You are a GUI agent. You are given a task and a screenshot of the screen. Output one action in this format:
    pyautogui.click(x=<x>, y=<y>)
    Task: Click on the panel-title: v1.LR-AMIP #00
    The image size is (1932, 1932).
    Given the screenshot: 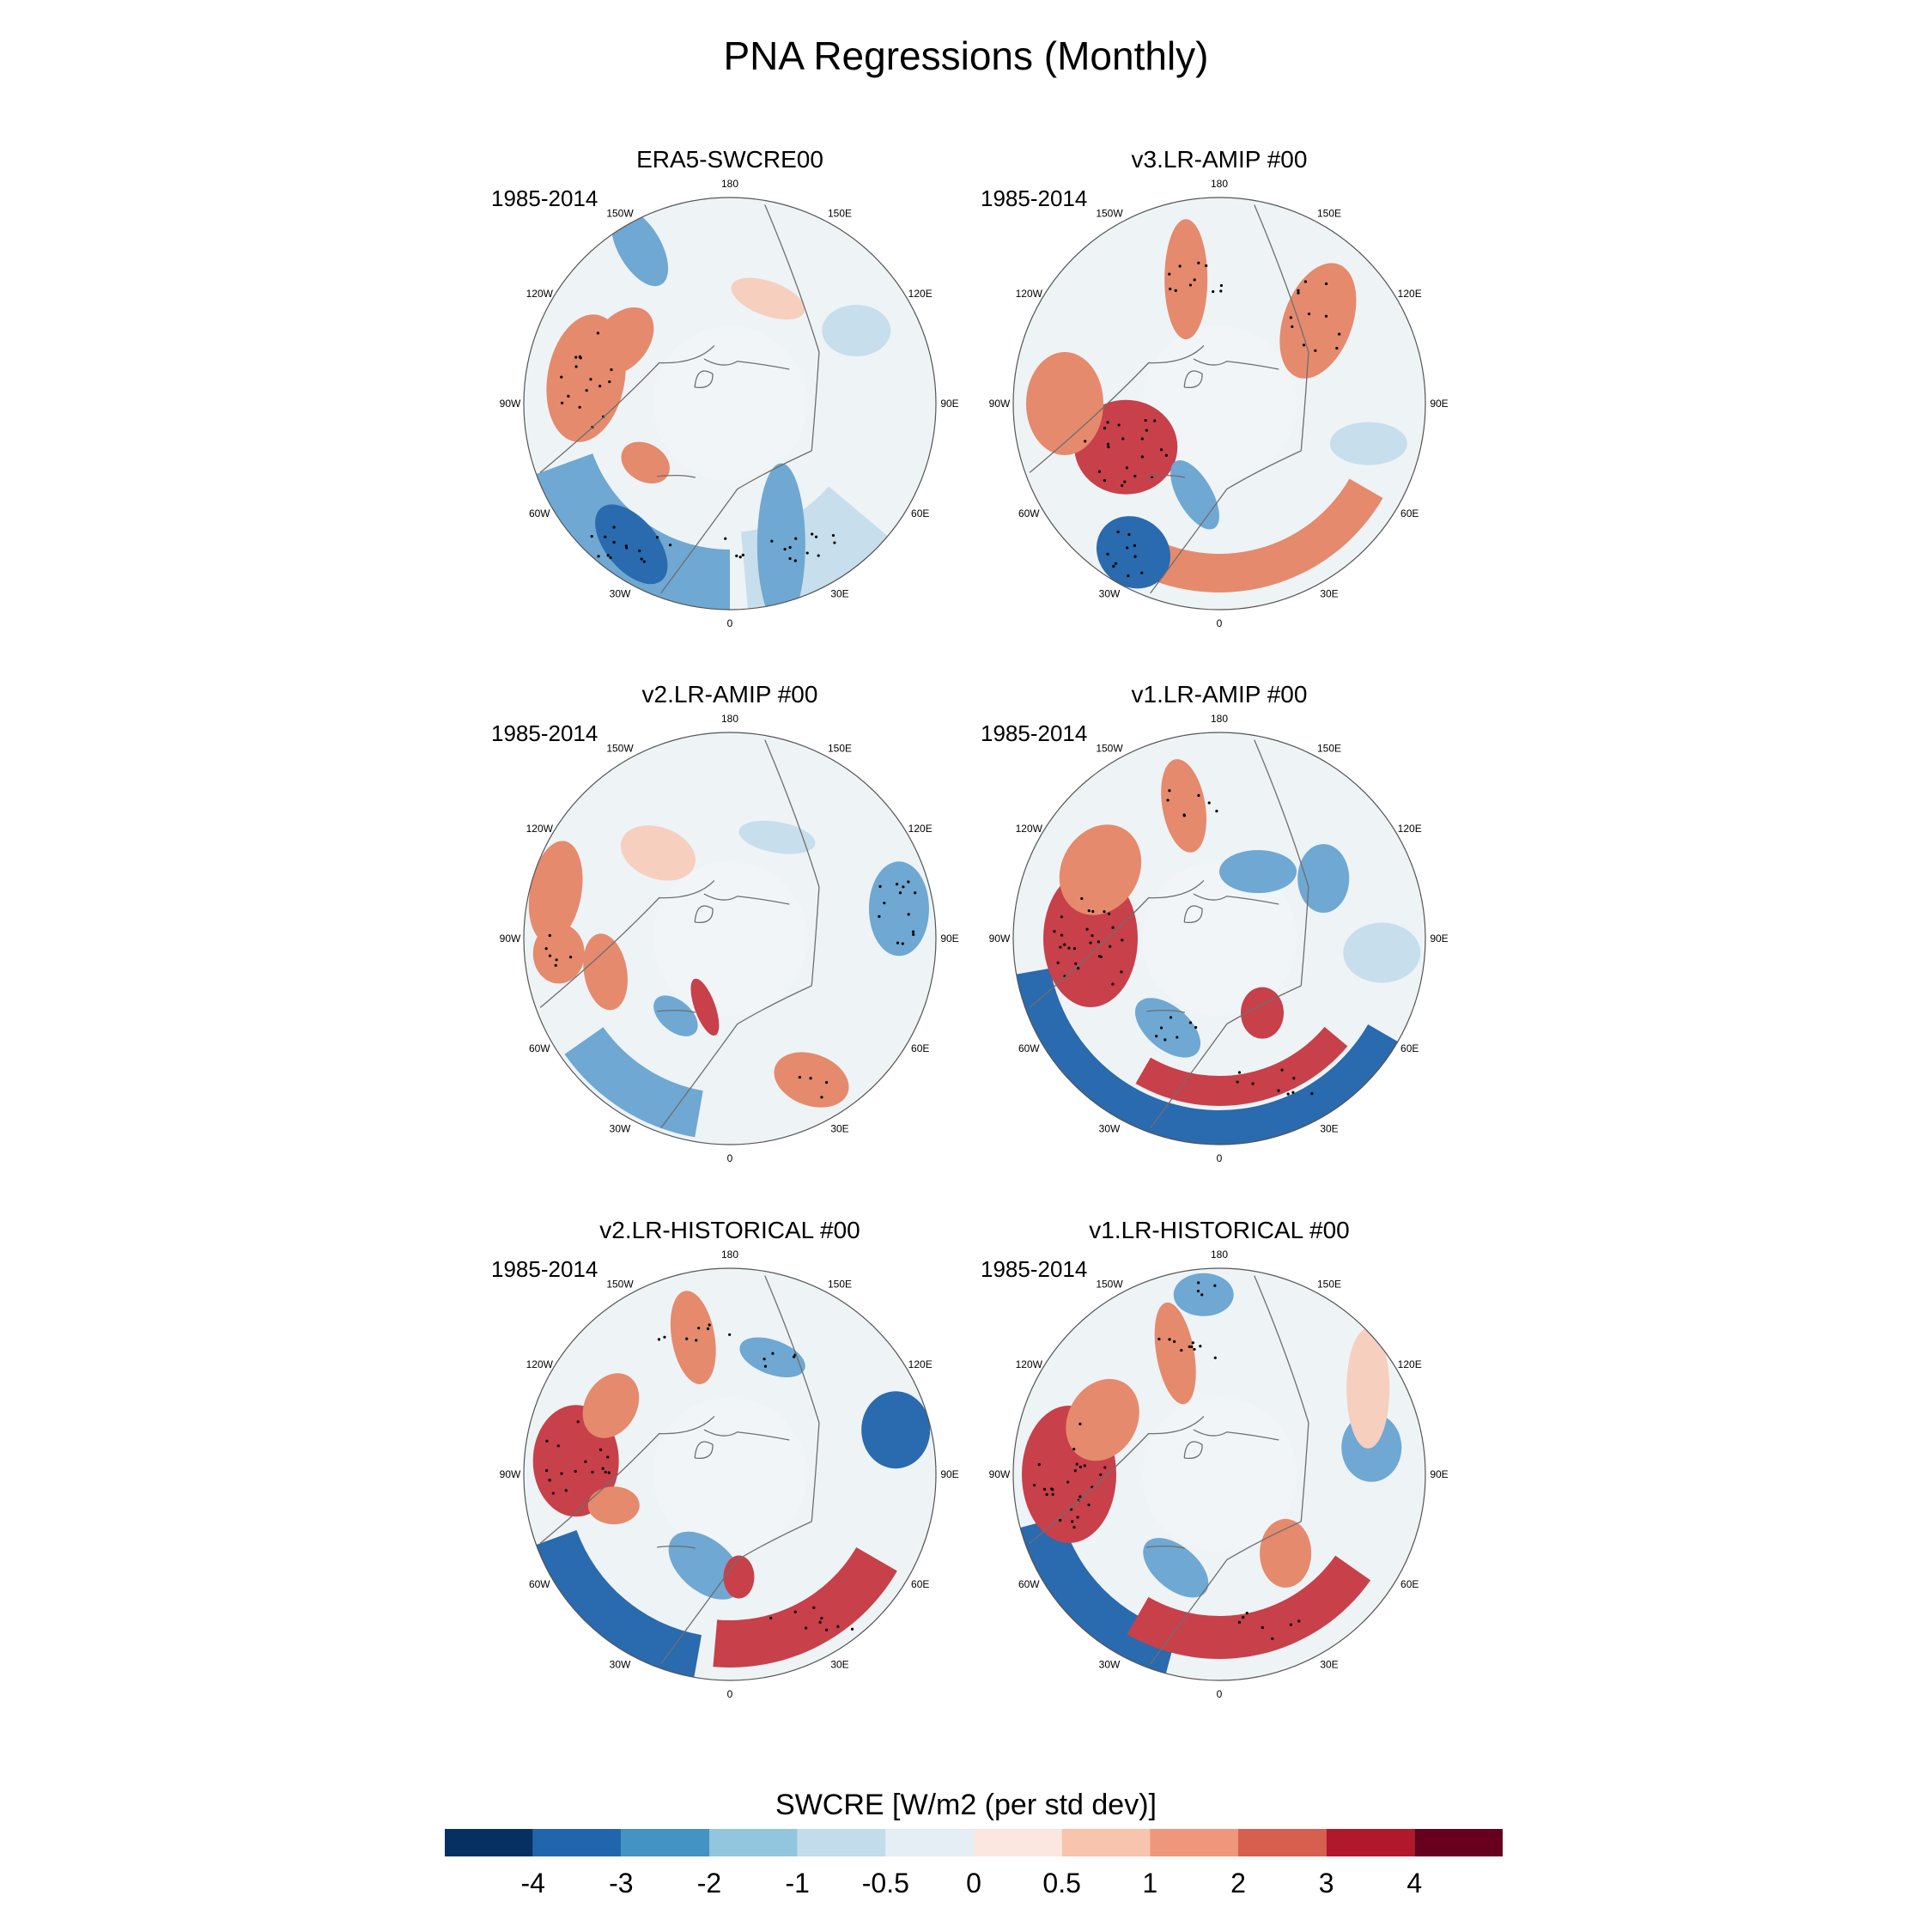 What is the action you would take?
    pyautogui.click(x=1219, y=695)
    